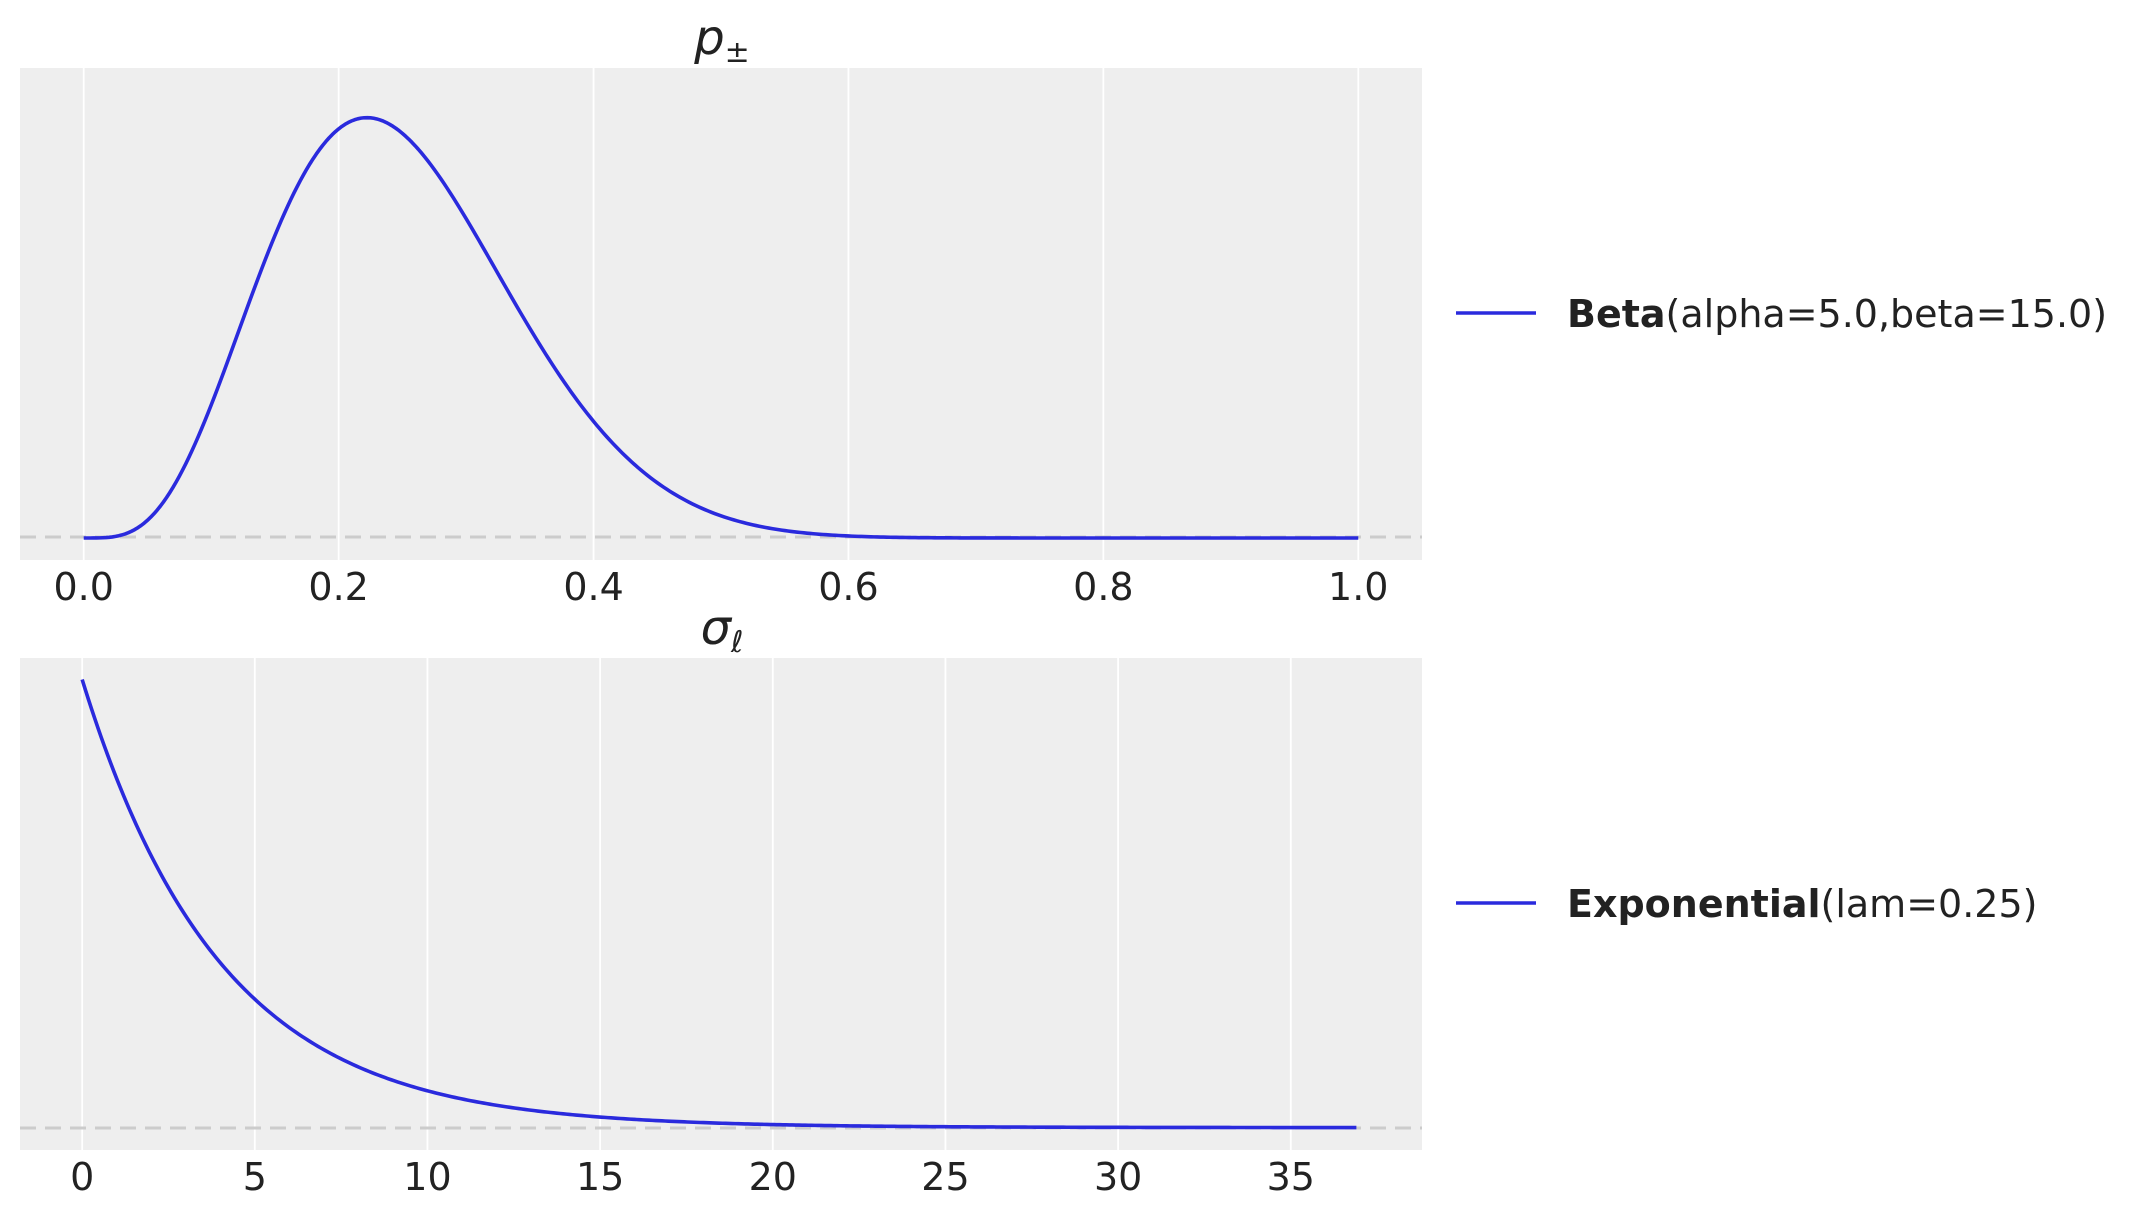  I want to click on x-tick-label: 0.0, so click(84, 587).